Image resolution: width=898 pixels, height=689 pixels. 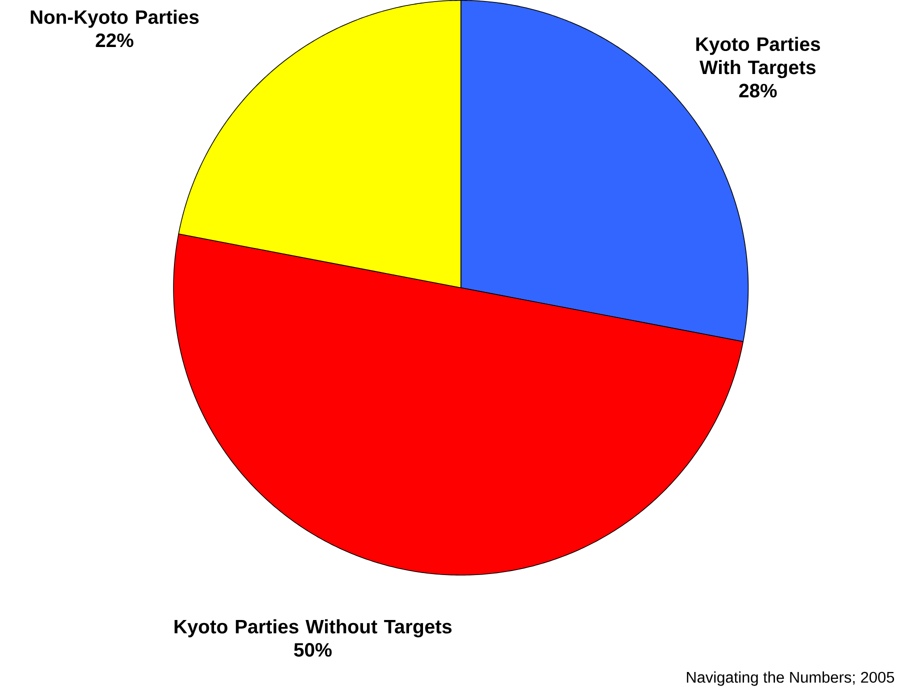 I want to click on data-label: 50%, so click(x=313, y=649).